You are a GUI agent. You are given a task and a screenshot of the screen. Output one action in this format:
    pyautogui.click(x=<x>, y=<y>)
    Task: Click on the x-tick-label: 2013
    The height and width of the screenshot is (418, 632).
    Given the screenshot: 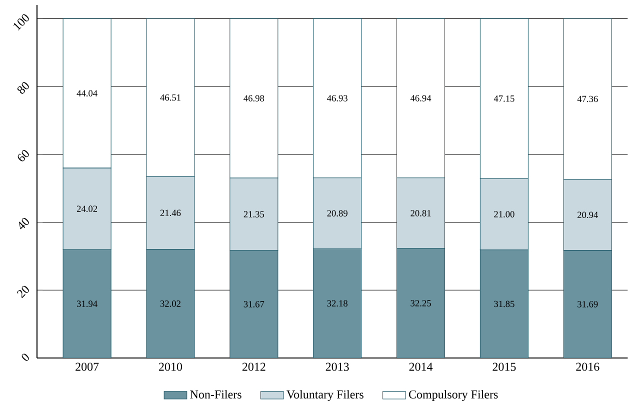 What is the action you would take?
    pyautogui.click(x=337, y=366)
    